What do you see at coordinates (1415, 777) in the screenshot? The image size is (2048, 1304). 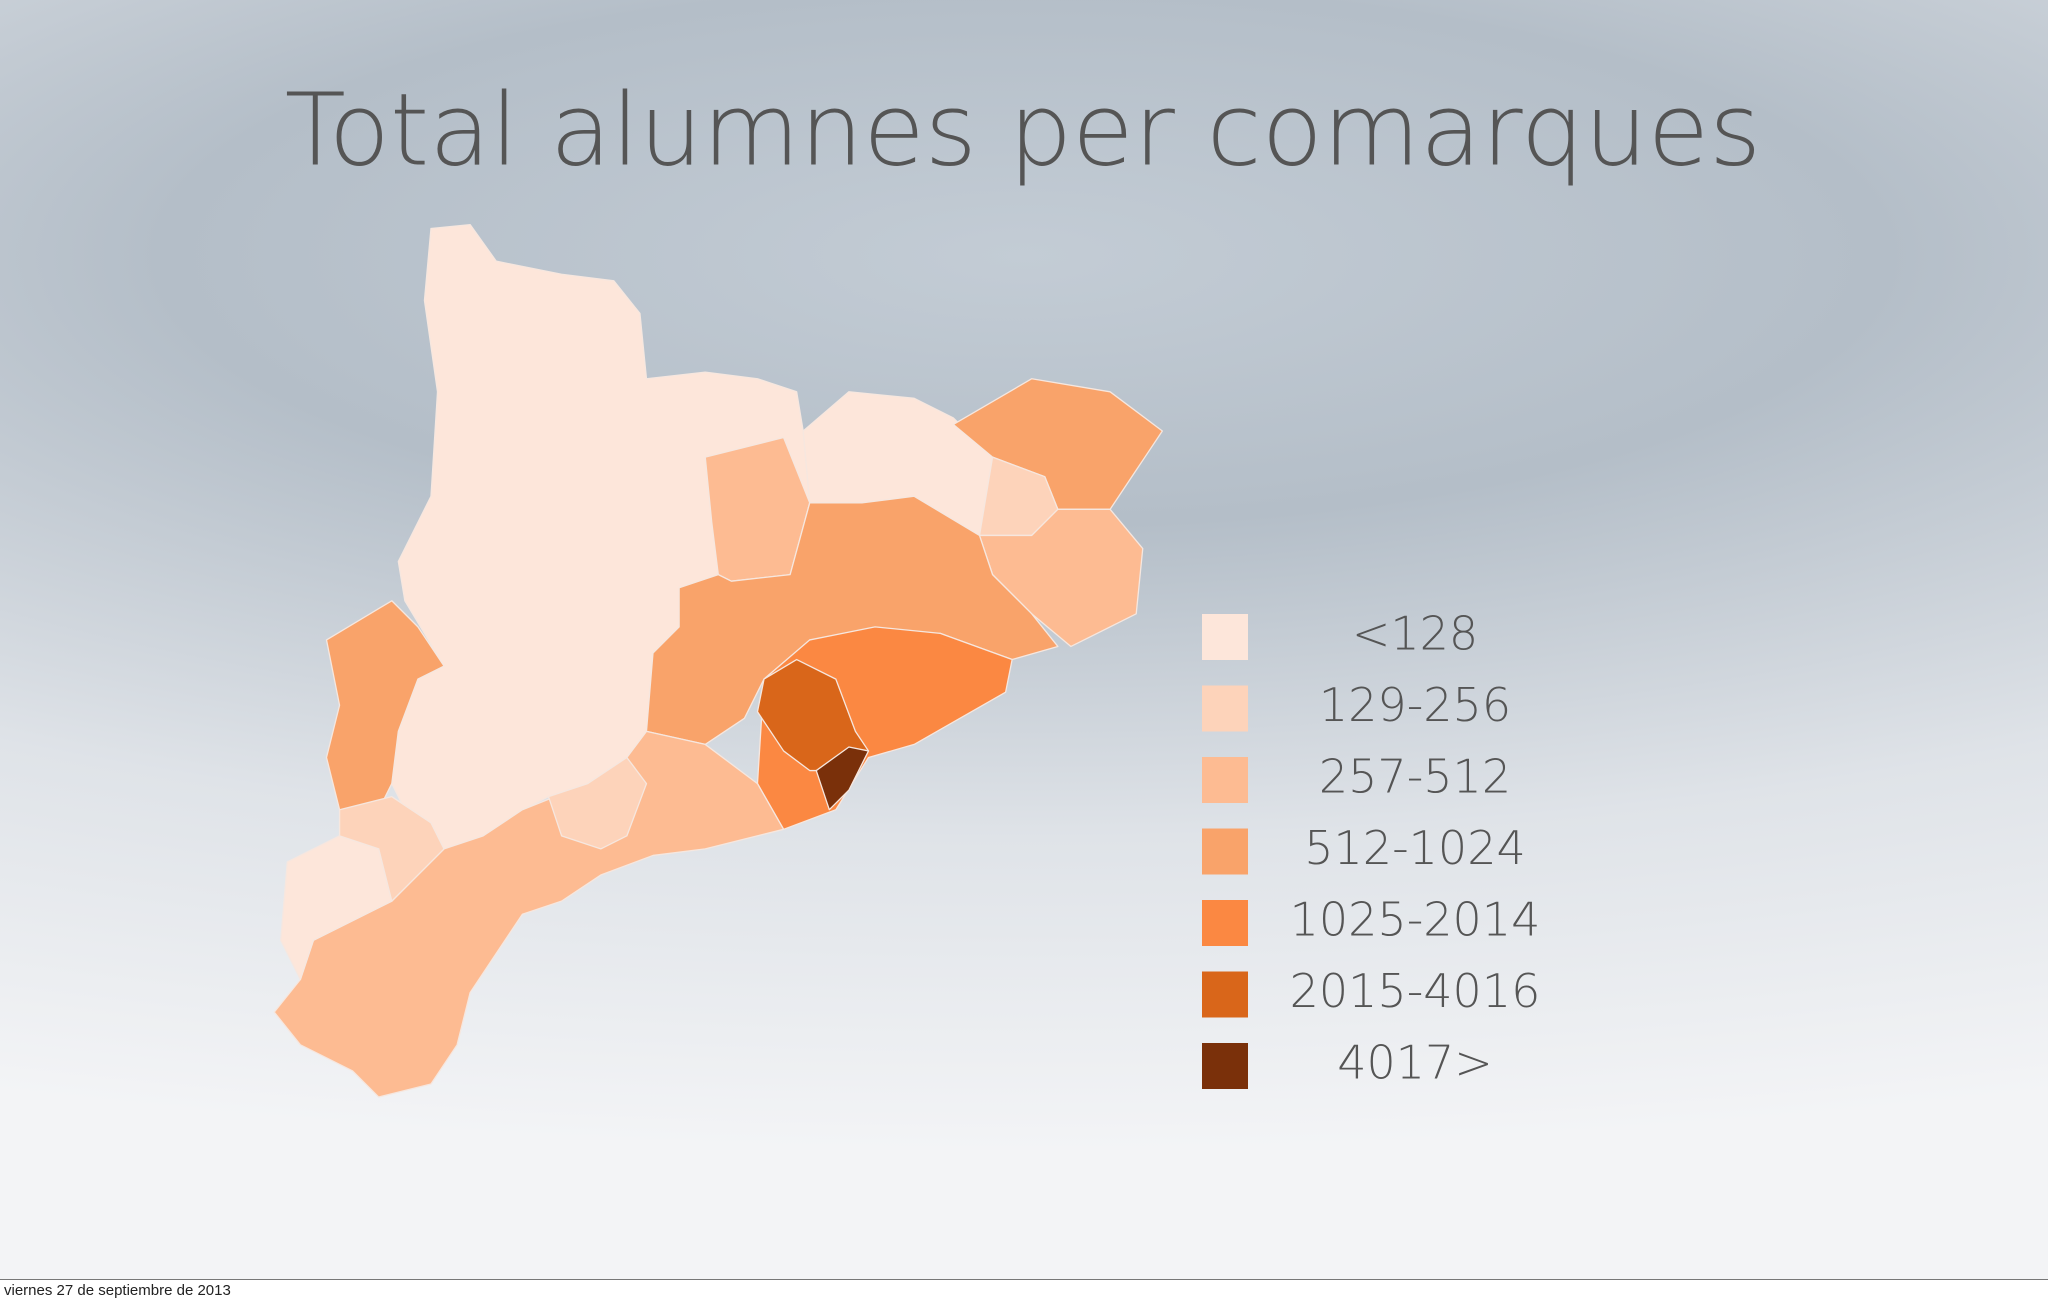 I see `legend-label: 257-512` at bounding box center [1415, 777].